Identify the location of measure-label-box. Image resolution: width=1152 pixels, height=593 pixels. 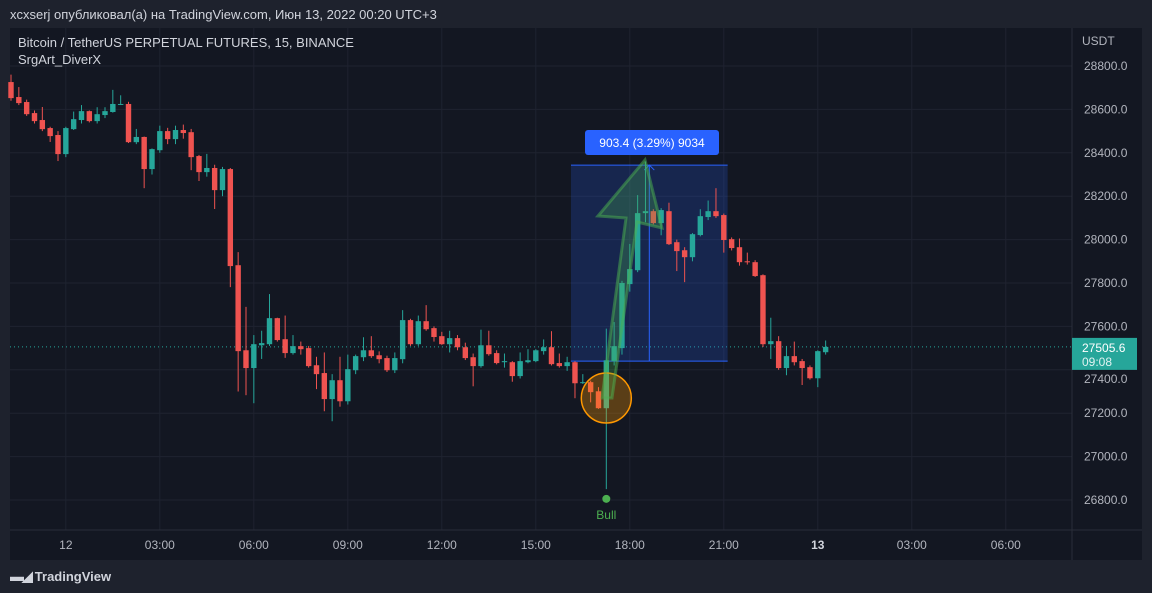
(652, 142).